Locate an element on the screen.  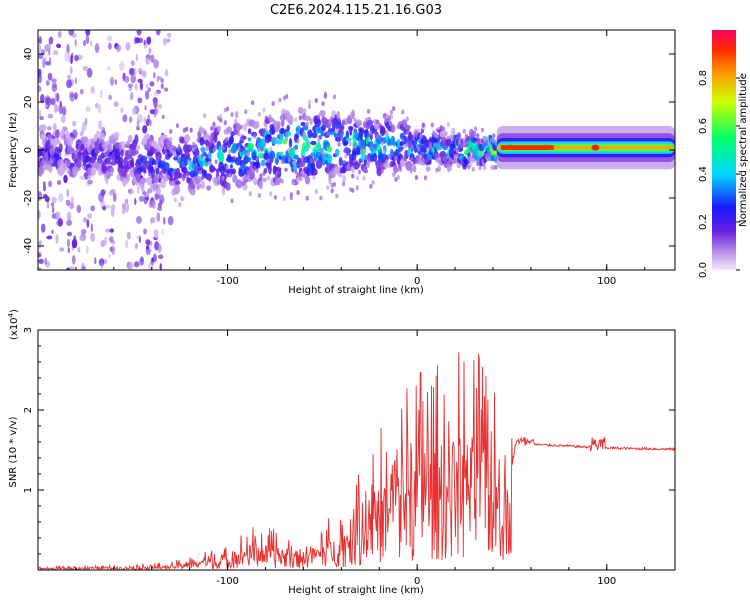
snr-multiplier: (x104) is located at coordinates (13, 324).